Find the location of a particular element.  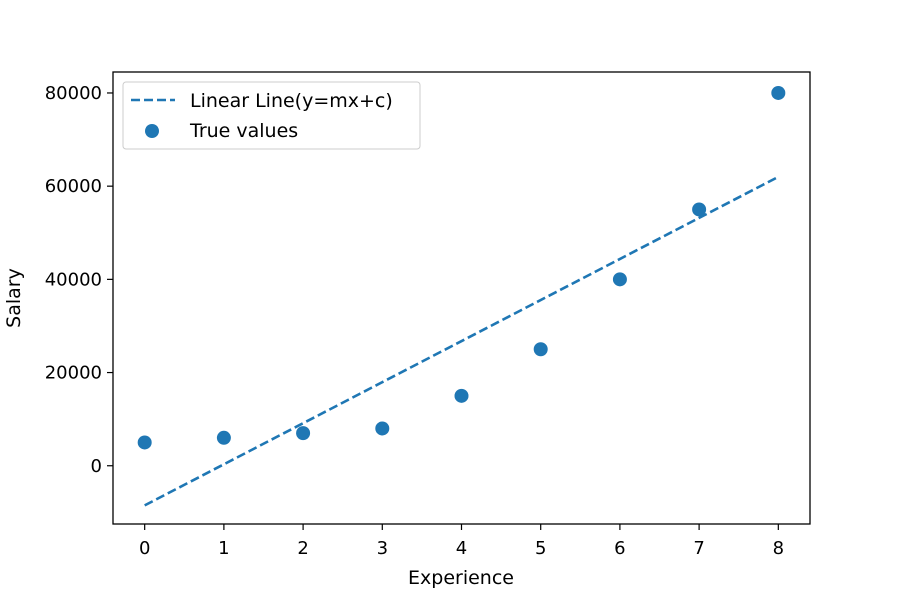

x-tick-label: 5 is located at coordinates (540, 548).